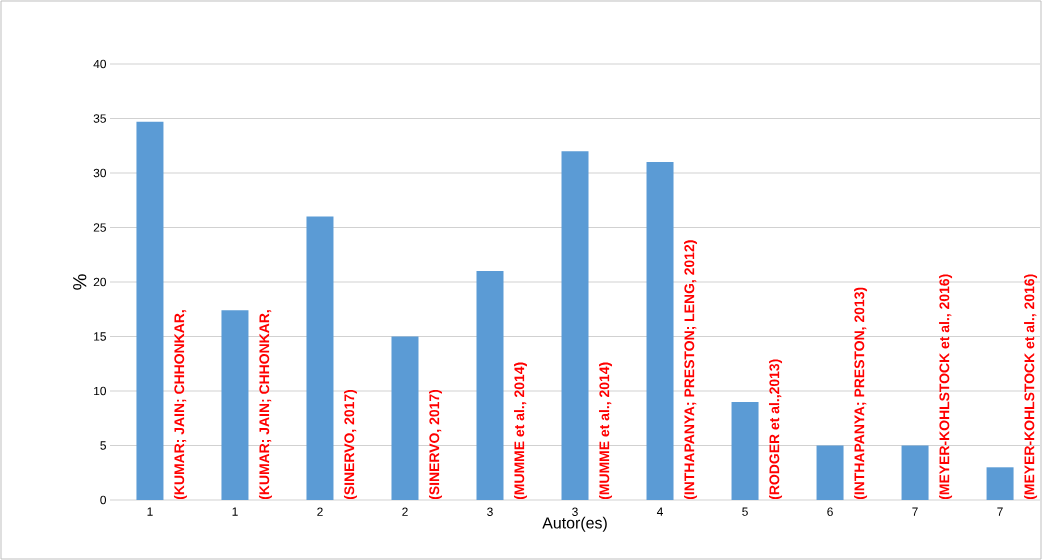 This screenshot has width=1042, height=560. I want to click on y-tick-label: 25, so click(99, 227).